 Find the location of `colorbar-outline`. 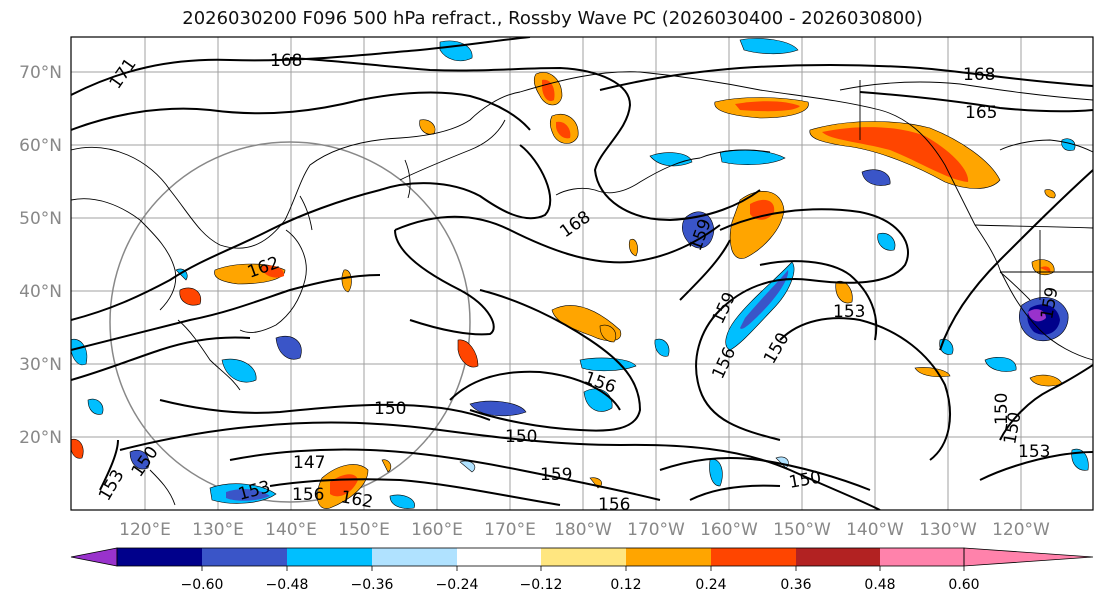

colorbar-outline is located at coordinates (540, 557).